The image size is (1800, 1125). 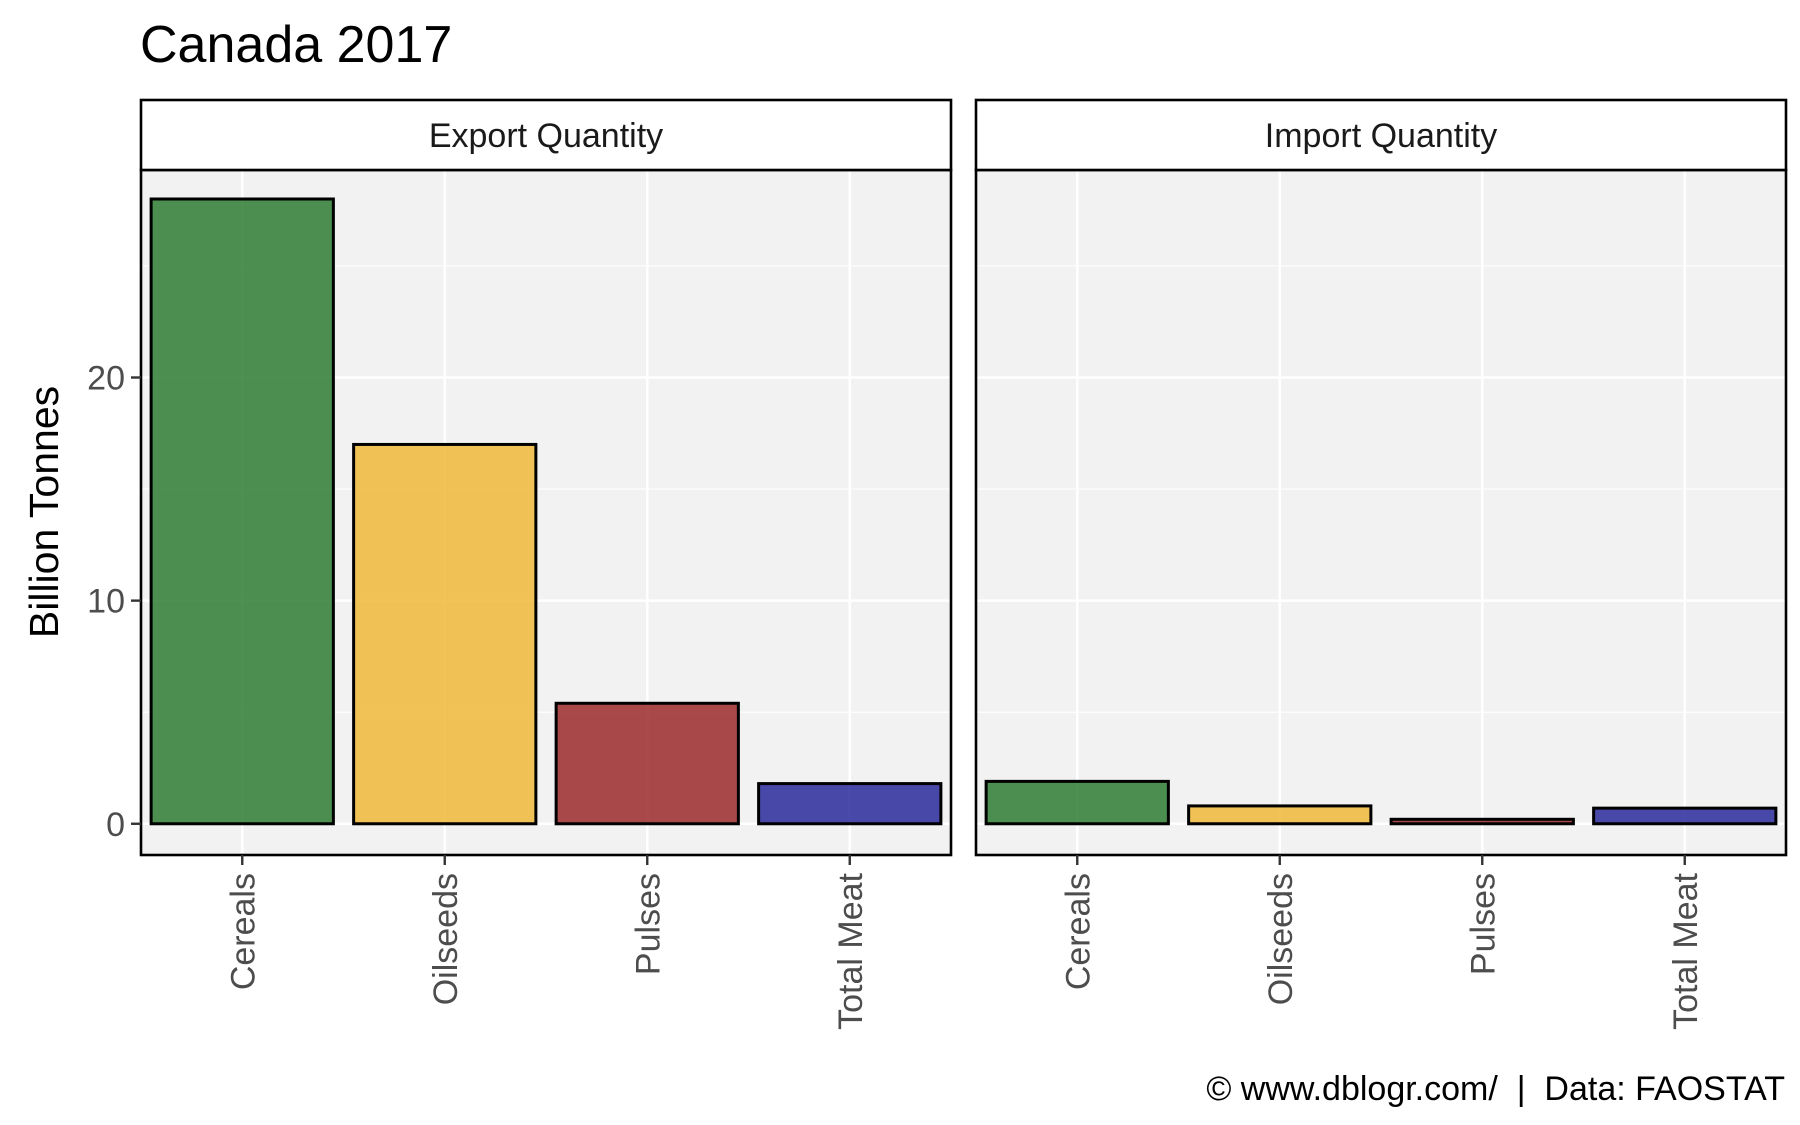 What do you see at coordinates (106, 379) in the screenshot?
I see `y-tick-label: 20` at bounding box center [106, 379].